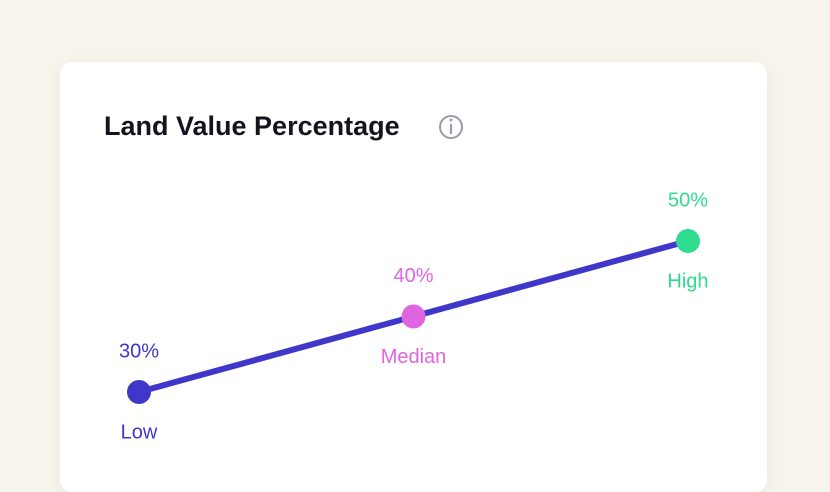  I want to click on category-label: Low, so click(139, 432).